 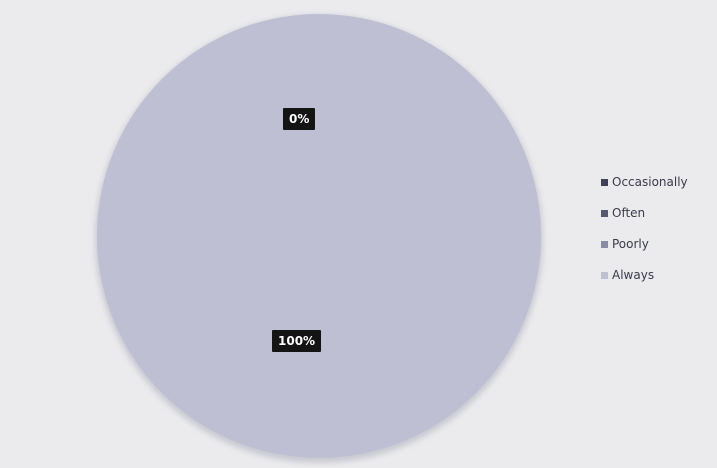 What do you see at coordinates (629, 213) in the screenshot?
I see `legend-label-often: Often` at bounding box center [629, 213].